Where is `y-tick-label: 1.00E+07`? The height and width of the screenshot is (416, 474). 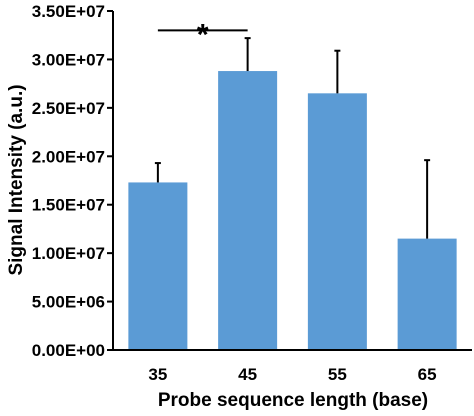
y-tick-label: 1.00E+07 is located at coordinates (68, 253).